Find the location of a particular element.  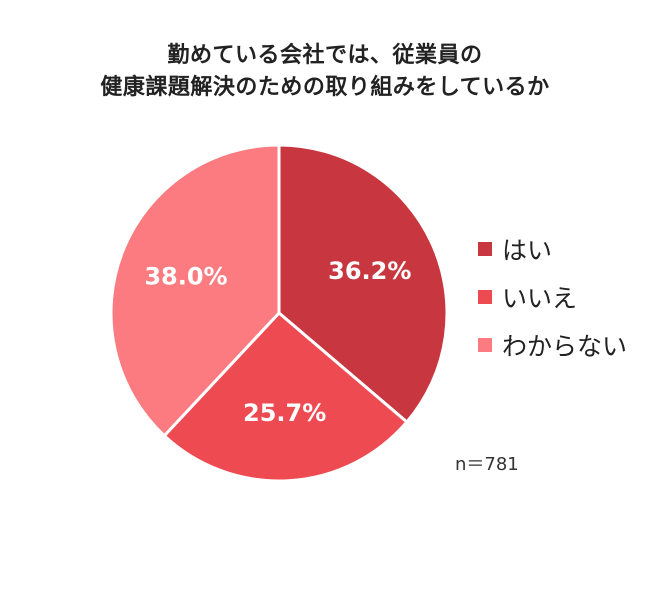

chart-legend: はい いいえ わからない is located at coordinates (552, 297).